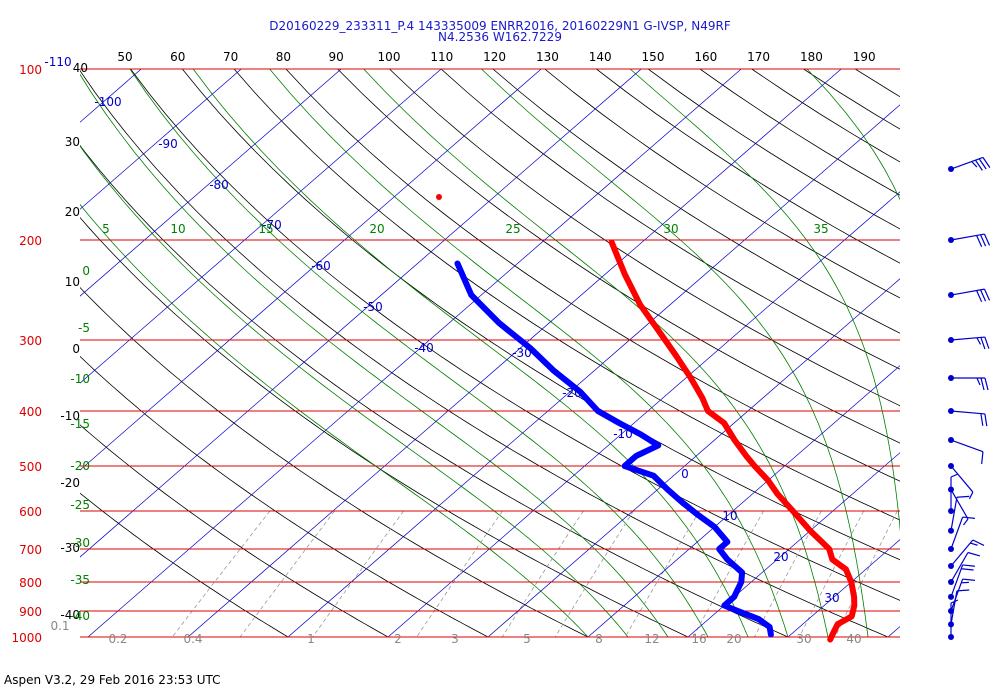 This screenshot has width=1000, height=700. I want to click on celsius-label: -30, so click(70, 548).